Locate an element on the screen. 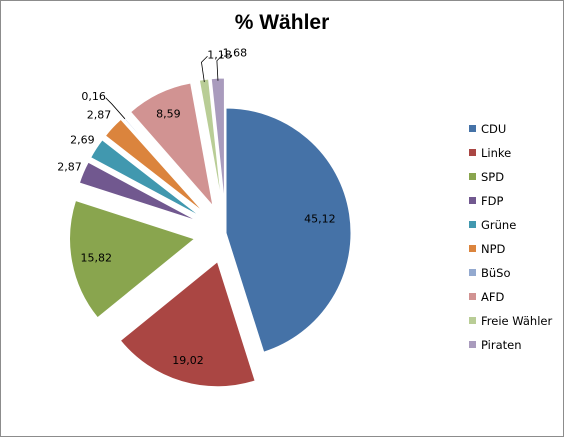 This screenshot has height=437, width=564. data-label: 15,82 is located at coordinates (97, 257).